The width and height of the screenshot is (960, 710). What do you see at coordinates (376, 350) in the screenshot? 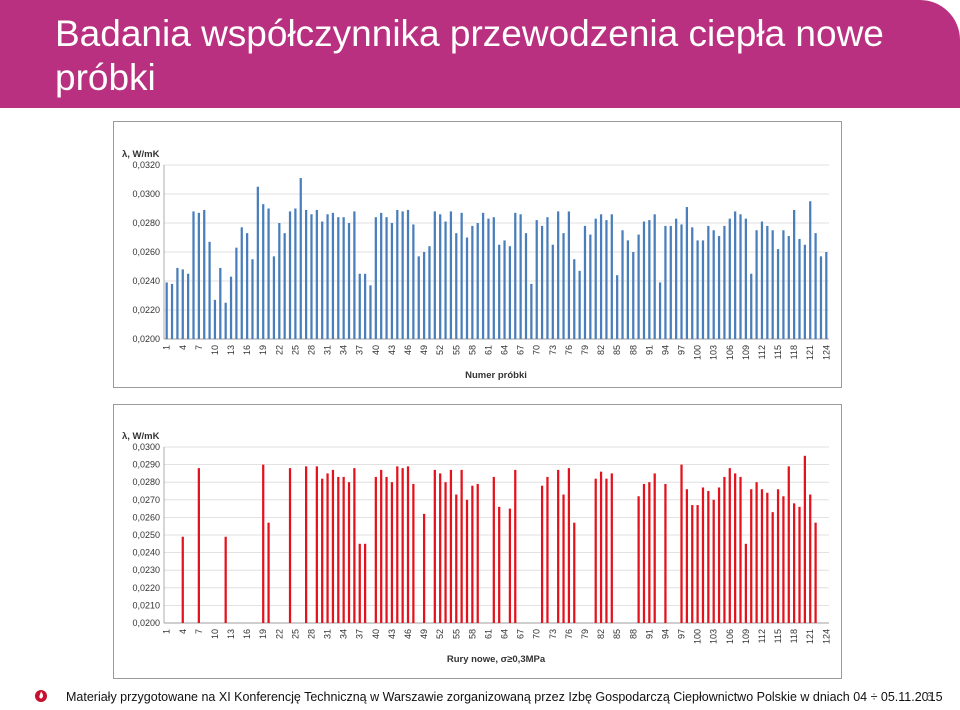
I see `x-tick-label: 40` at bounding box center [376, 350].